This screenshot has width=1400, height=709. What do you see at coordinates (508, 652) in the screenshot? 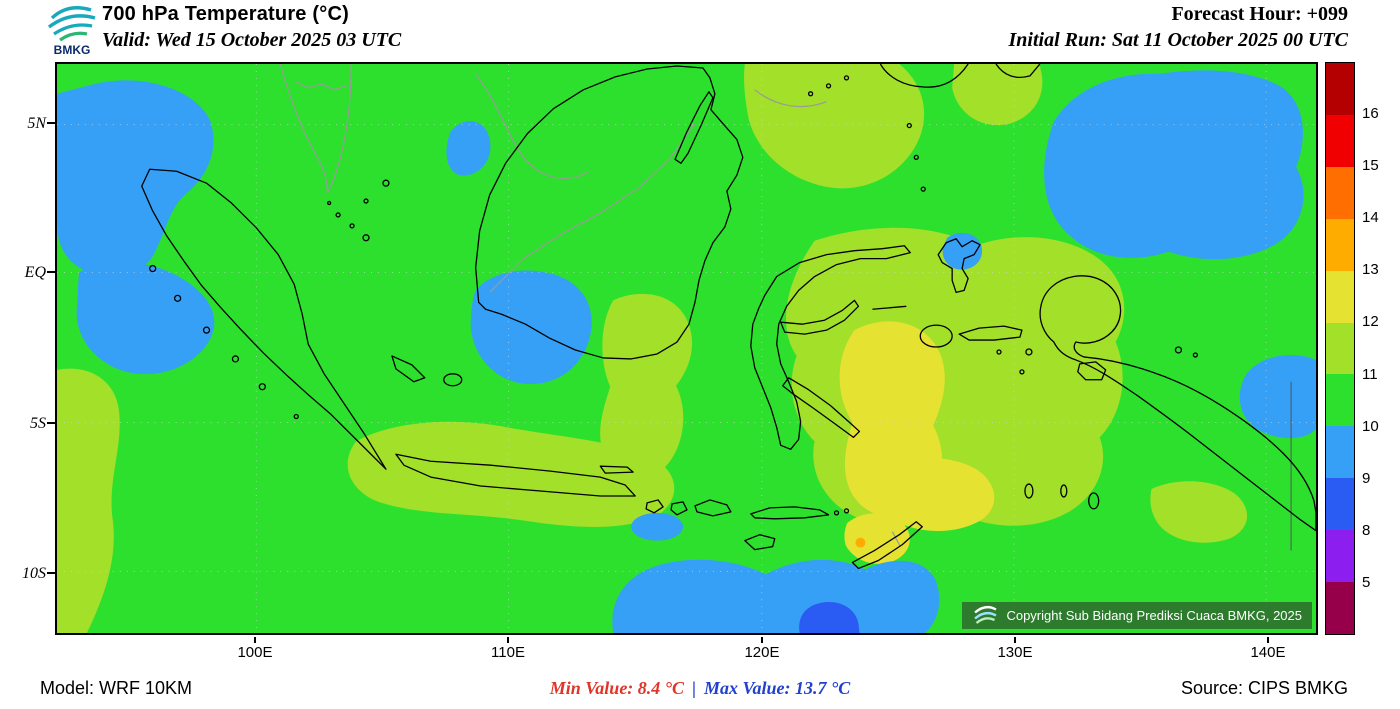
I see `x-axis-label-110e: 110E` at bounding box center [508, 652].